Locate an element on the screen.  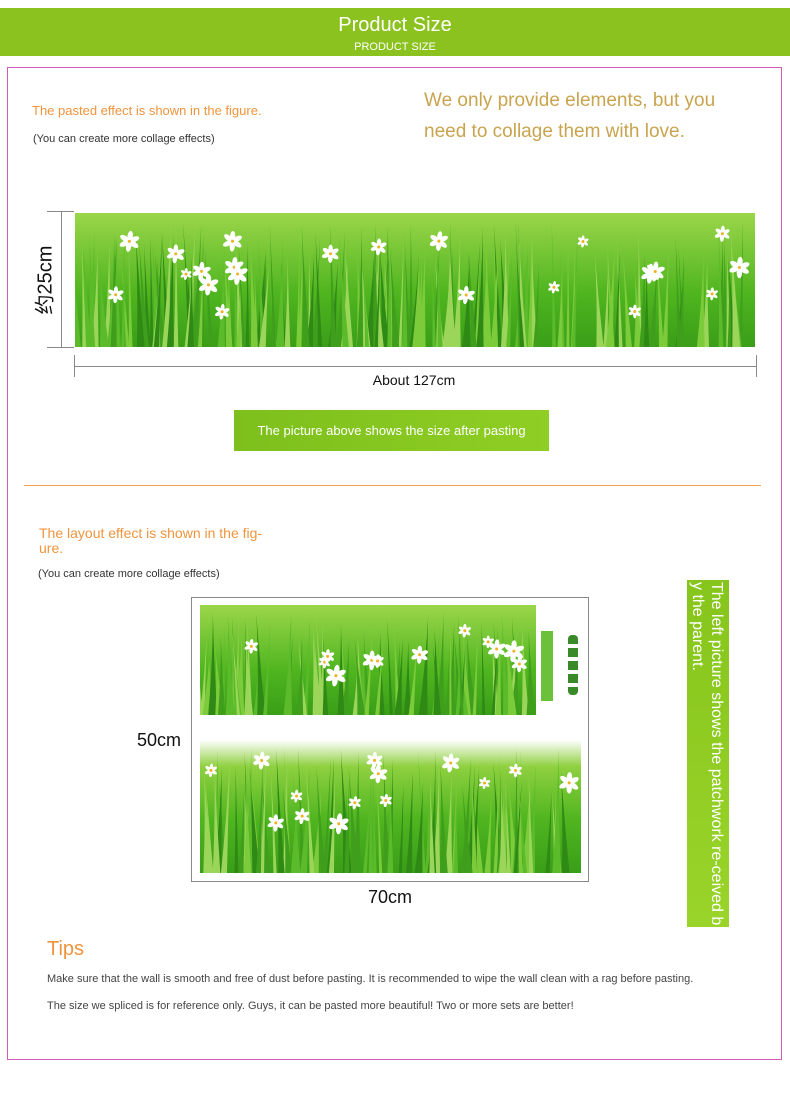
page-title: Product Size is located at coordinates (395, 25).